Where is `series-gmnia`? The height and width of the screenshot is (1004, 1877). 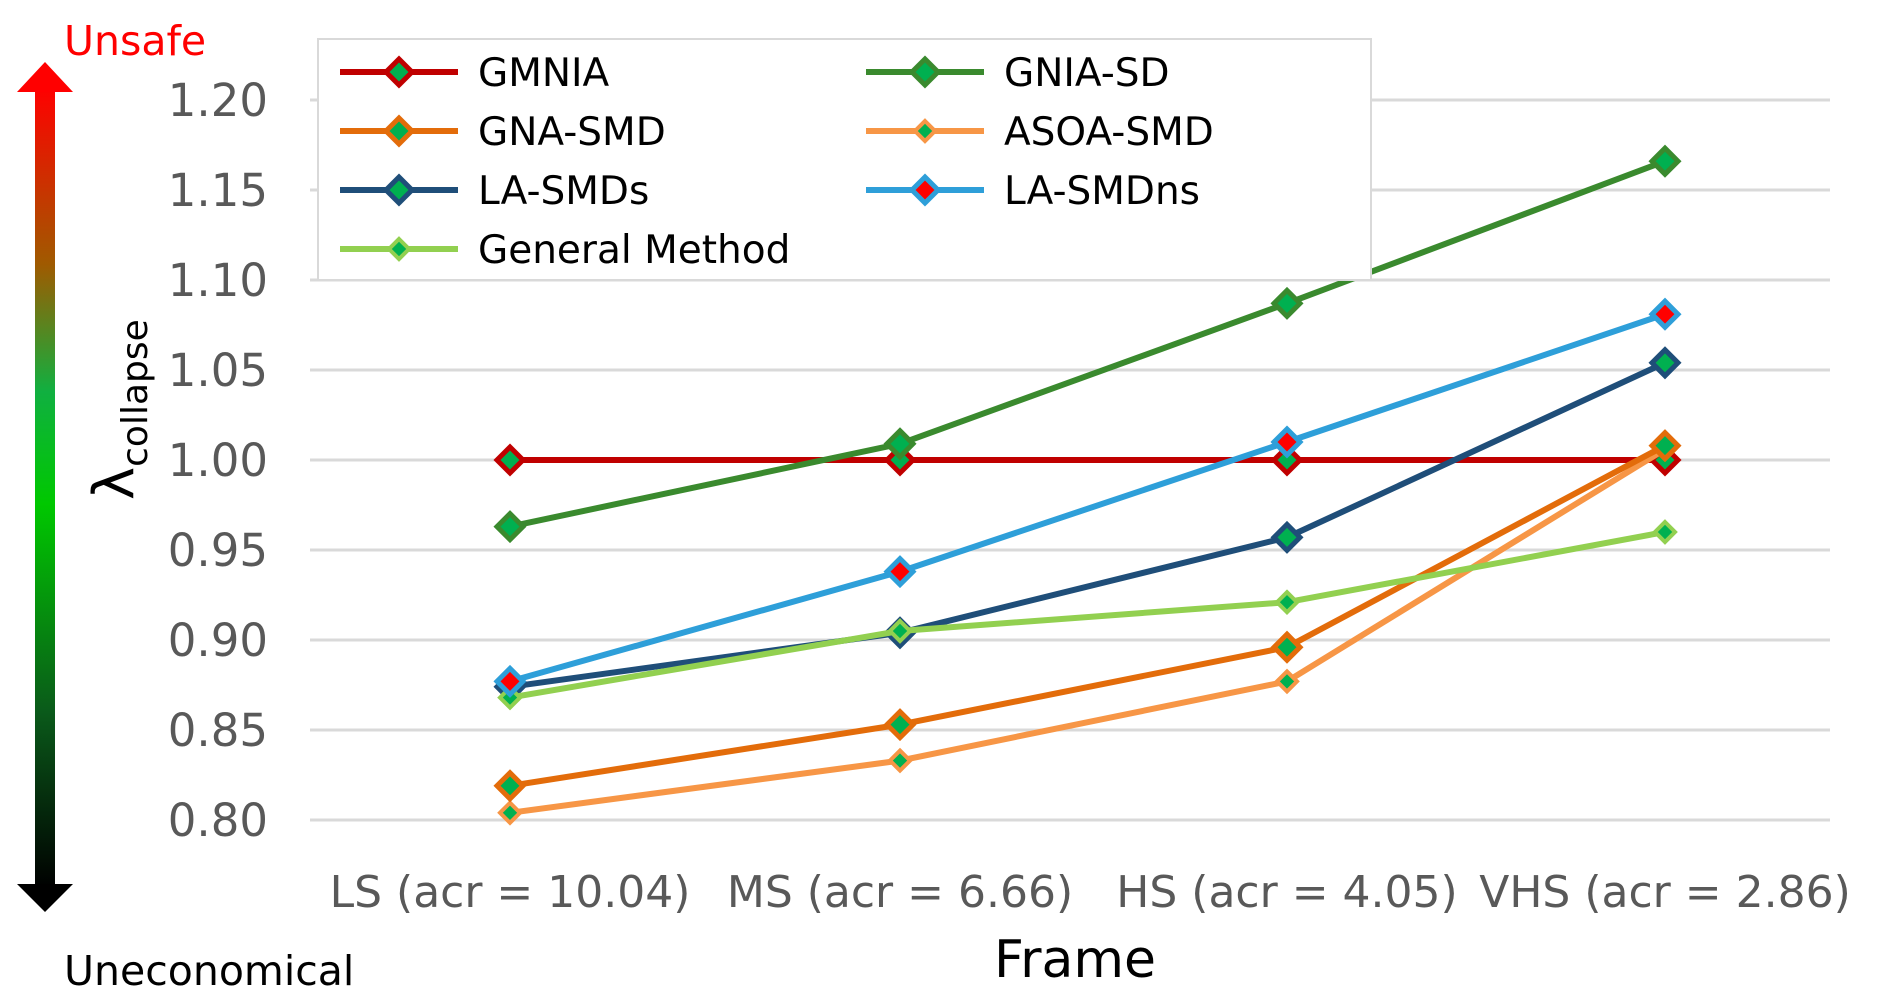
series-gmnia is located at coordinates (1087, 460).